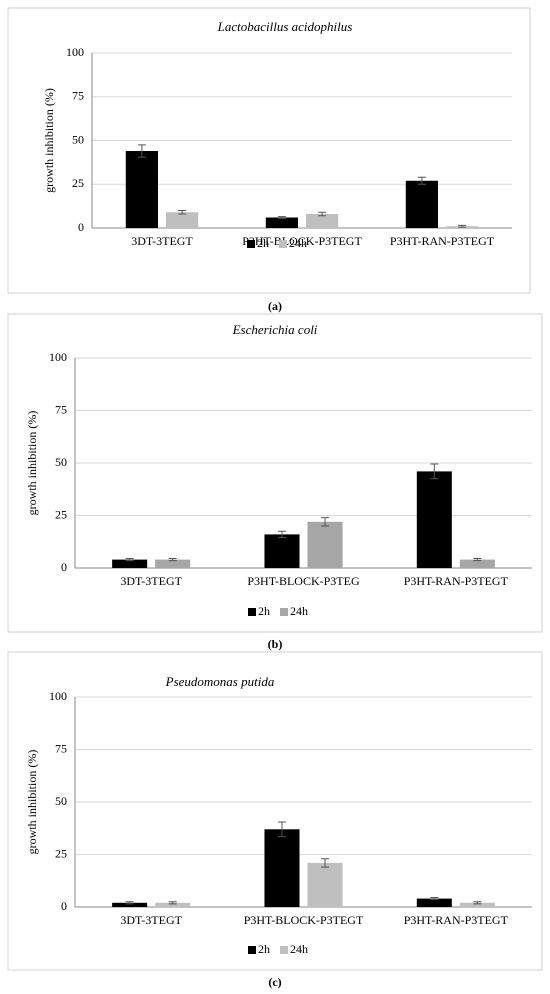 The height and width of the screenshot is (994, 550). I want to click on chart-title: Lactobacillus acidophilus, so click(285, 26).